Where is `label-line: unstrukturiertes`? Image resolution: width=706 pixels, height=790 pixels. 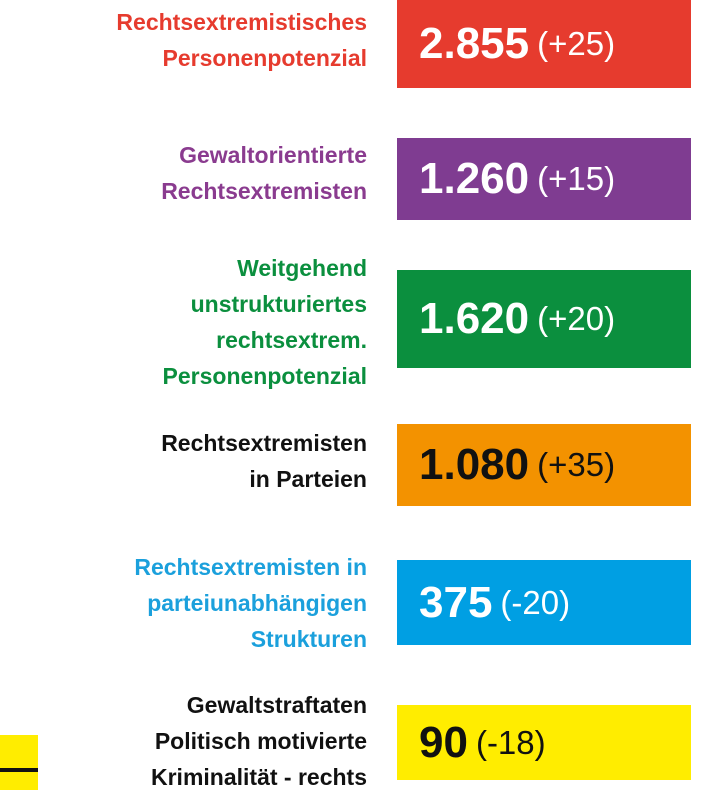
label-line: unstrukturiertes is located at coordinates (278, 304).